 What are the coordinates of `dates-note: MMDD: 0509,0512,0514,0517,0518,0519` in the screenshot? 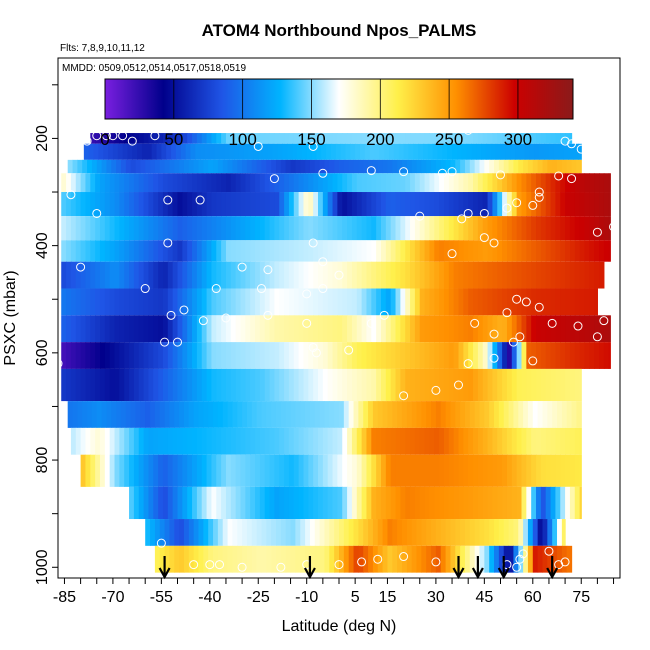 It's located at (154, 68).